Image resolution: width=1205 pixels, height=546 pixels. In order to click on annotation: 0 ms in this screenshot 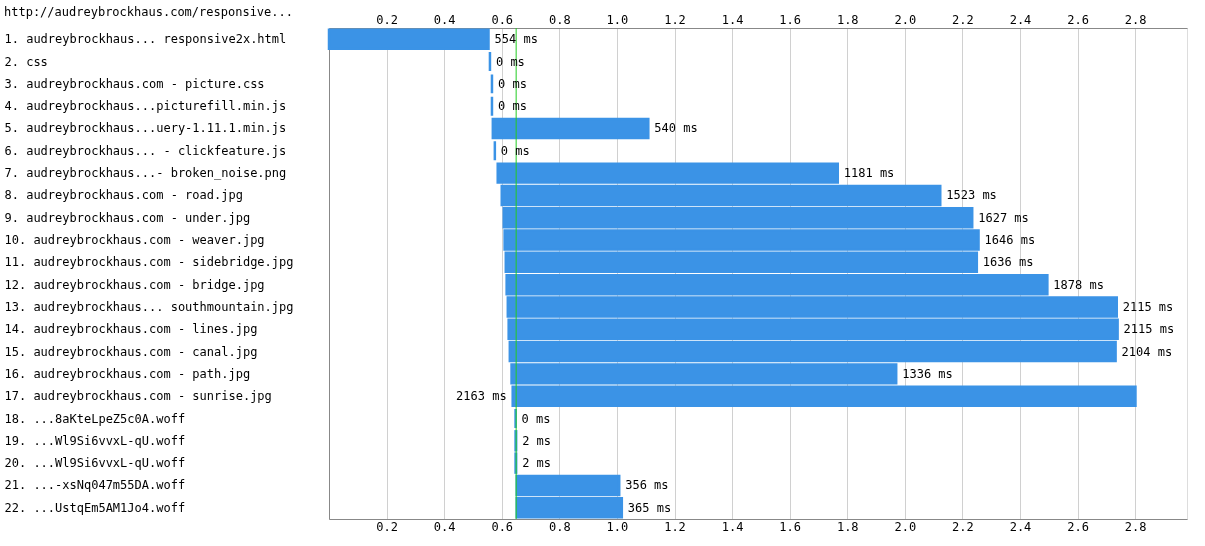, I will do `click(536, 418)`.